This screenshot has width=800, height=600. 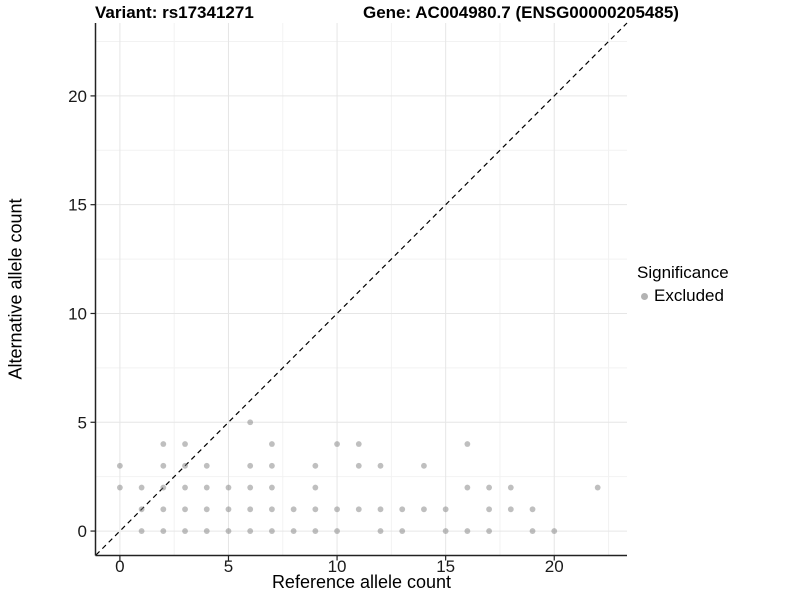 What do you see at coordinates (683, 284) in the screenshot?
I see `legend: Significance Excluded` at bounding box center [683, 284].